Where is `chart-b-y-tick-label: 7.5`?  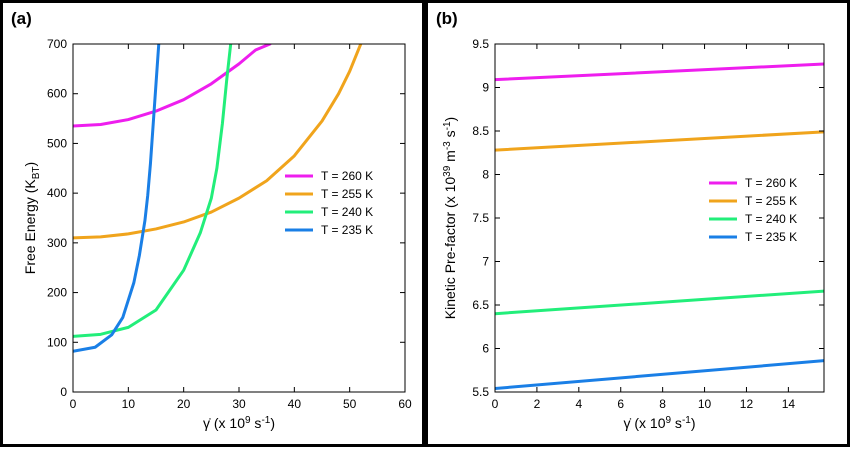
chart-b-y-tick-label: 7.5 is located at coordinates (480, 218).